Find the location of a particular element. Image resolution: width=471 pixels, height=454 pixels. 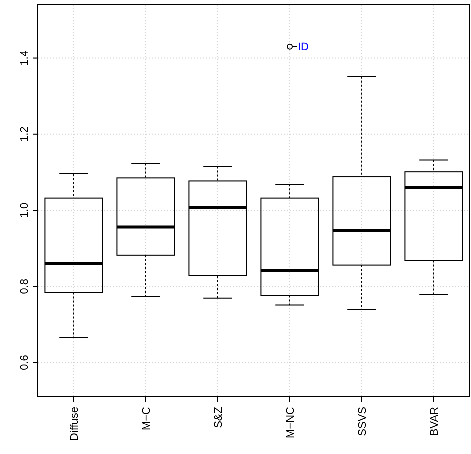

y-tick-label: 1.4 is located at coordinates (25, 58).